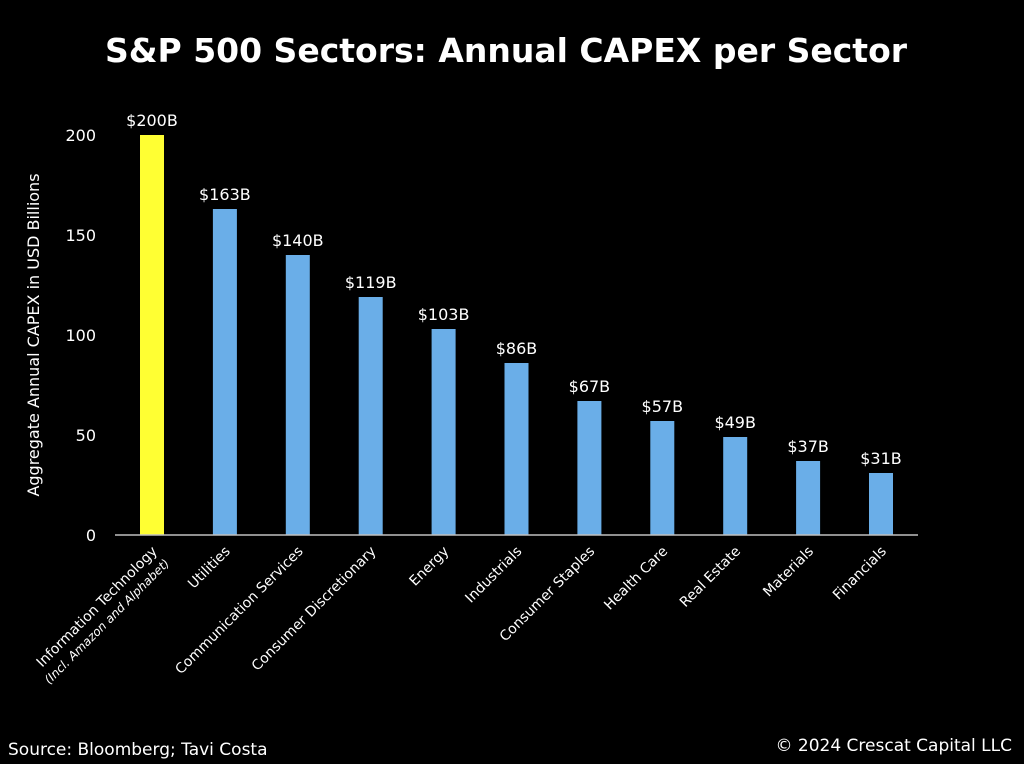 The width and height of the screenshot is (1024, 764). I want to click on data-label: $140B, so click(298, 240).